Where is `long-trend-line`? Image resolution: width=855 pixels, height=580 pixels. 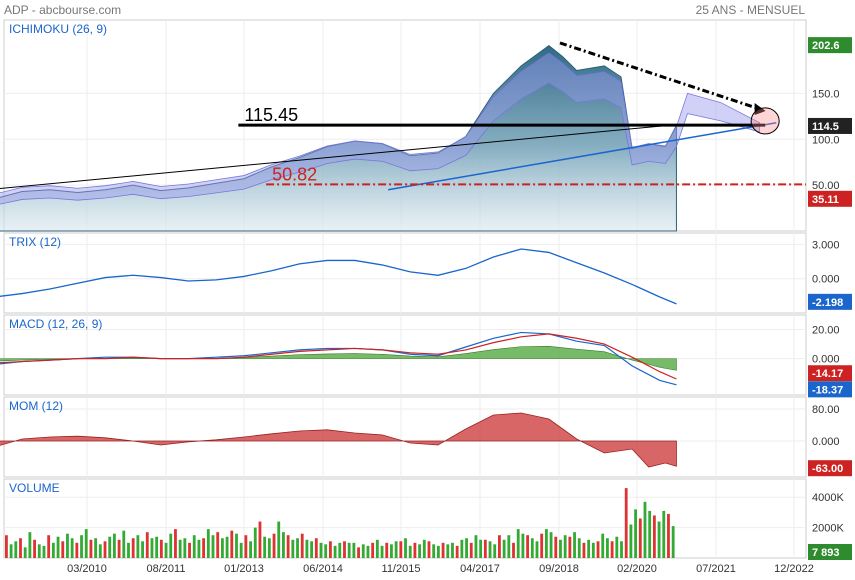 long-trend-line is located at coordinates (338, 157).